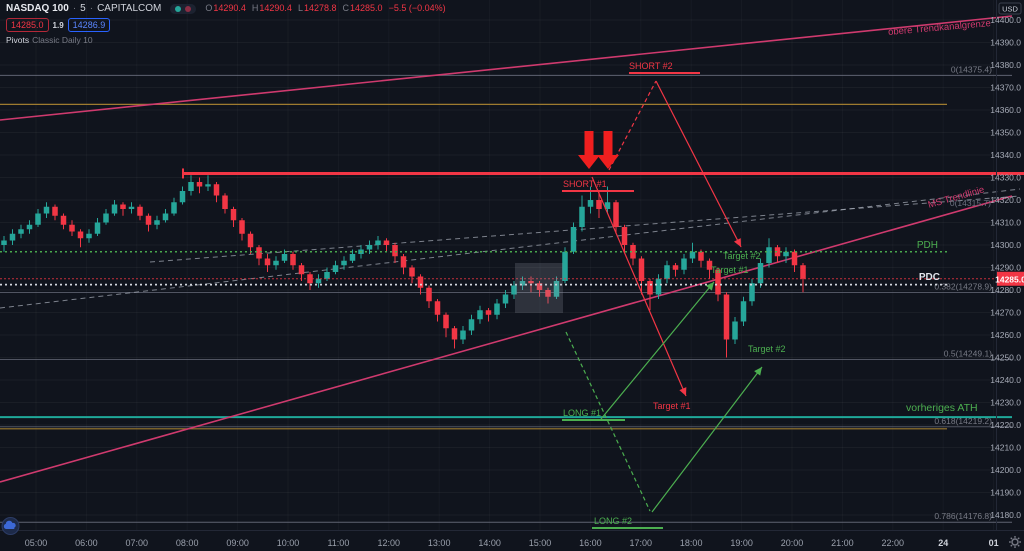 Image resolution: width=1024 pixels, height=551 pixels. I want to click on long-2-mark-label: LONG #2, so click(613, 521).